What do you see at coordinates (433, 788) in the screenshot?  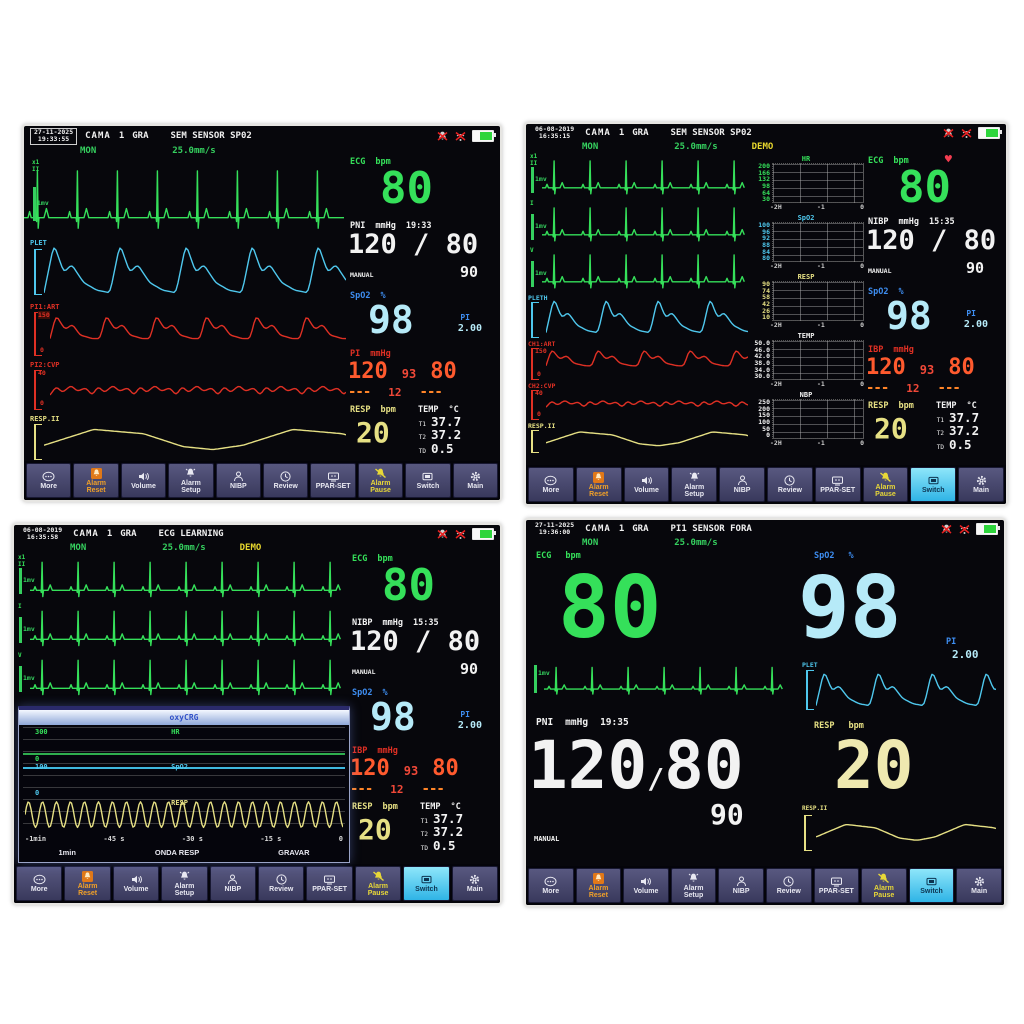 I see `ibp-dash: ---` at bounding box center [433, 788].